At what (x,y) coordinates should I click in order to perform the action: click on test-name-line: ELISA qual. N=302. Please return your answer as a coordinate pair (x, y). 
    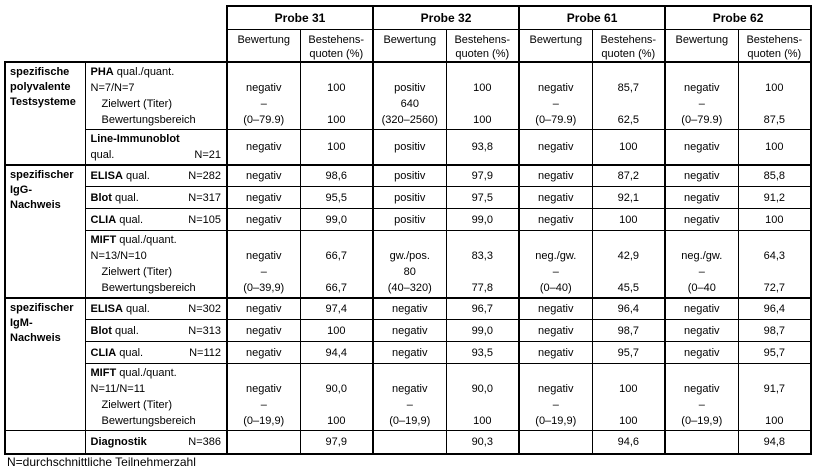
    Looking at the image, I should click on (156, 309).